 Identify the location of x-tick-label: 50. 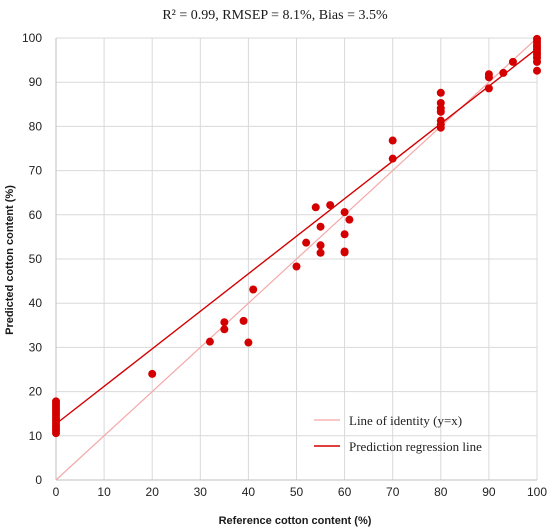
(297, 492).